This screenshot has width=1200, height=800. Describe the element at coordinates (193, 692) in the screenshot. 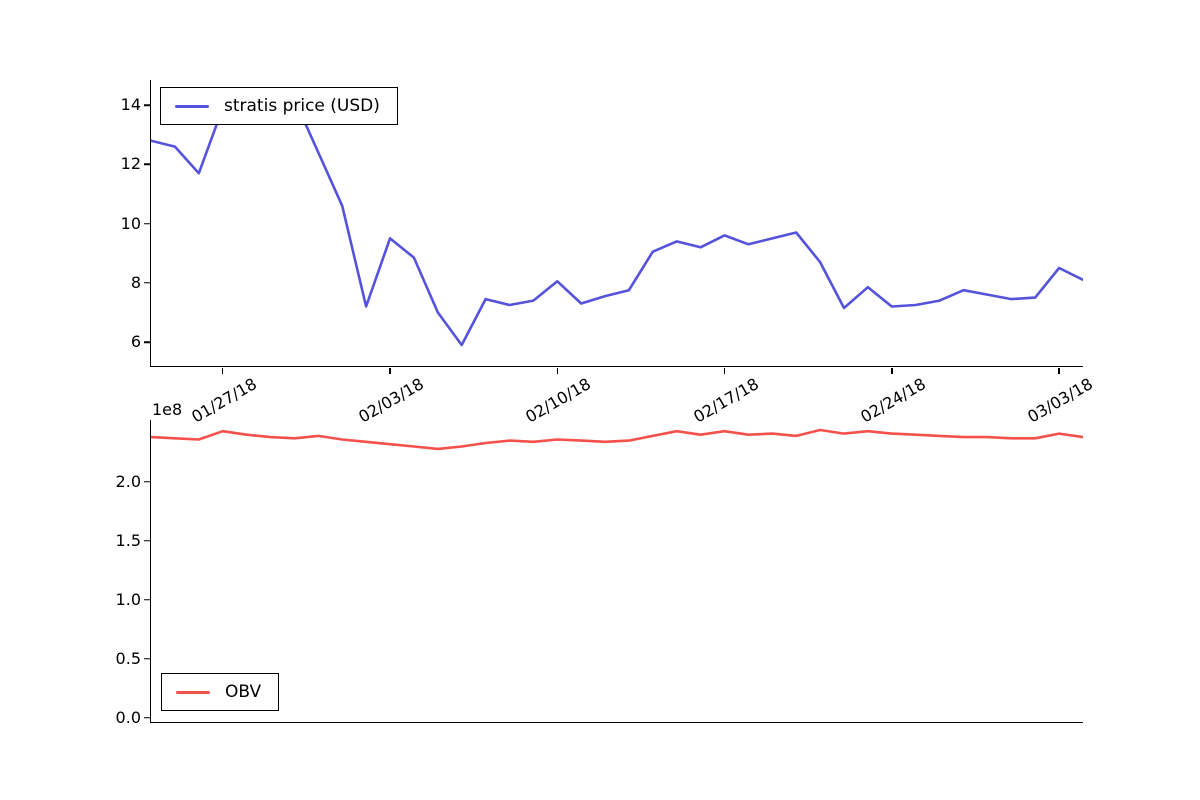

I see `obv-legend-line-icon` at that location.